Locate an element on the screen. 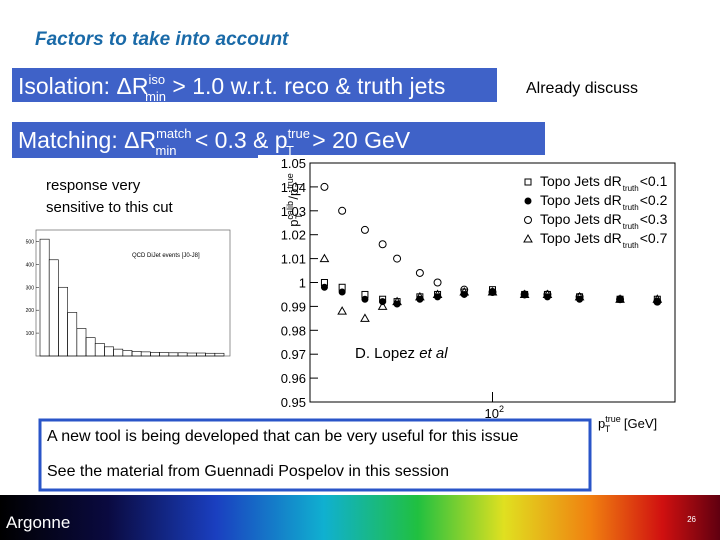 The width and height of the screenshot is (720, 540). y-tick-label: 1.04 is located at coordinates (293, 187).